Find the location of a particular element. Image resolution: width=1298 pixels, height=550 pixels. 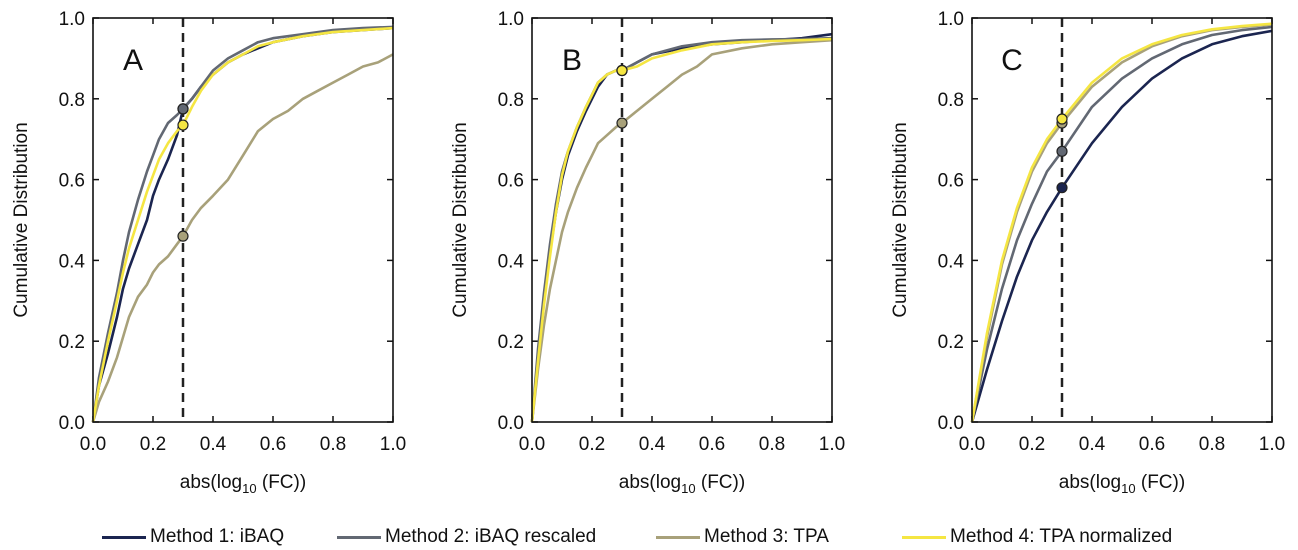

legend-label-method-2: Method 2: iBAQ rescaled is located at coordinates (491, 536).